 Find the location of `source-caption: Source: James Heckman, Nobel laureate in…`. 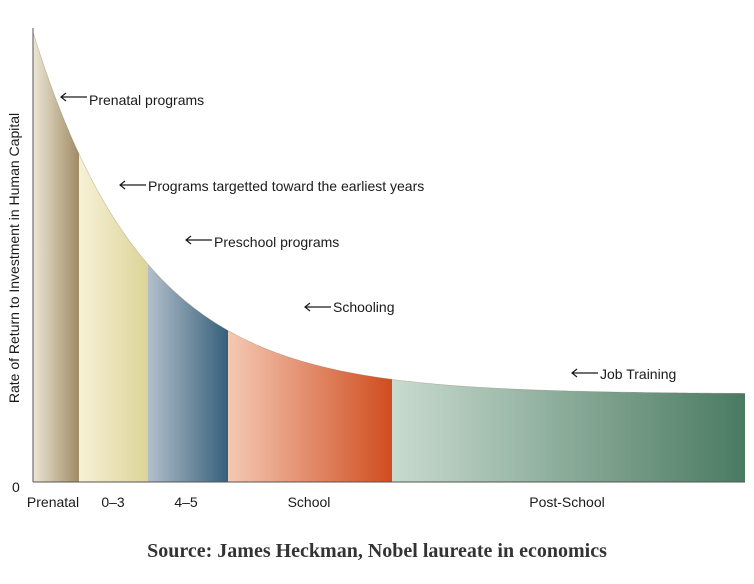

source-caption: Source: James Heckman, Nobel laureate in… is located at coordinates (377, 551).